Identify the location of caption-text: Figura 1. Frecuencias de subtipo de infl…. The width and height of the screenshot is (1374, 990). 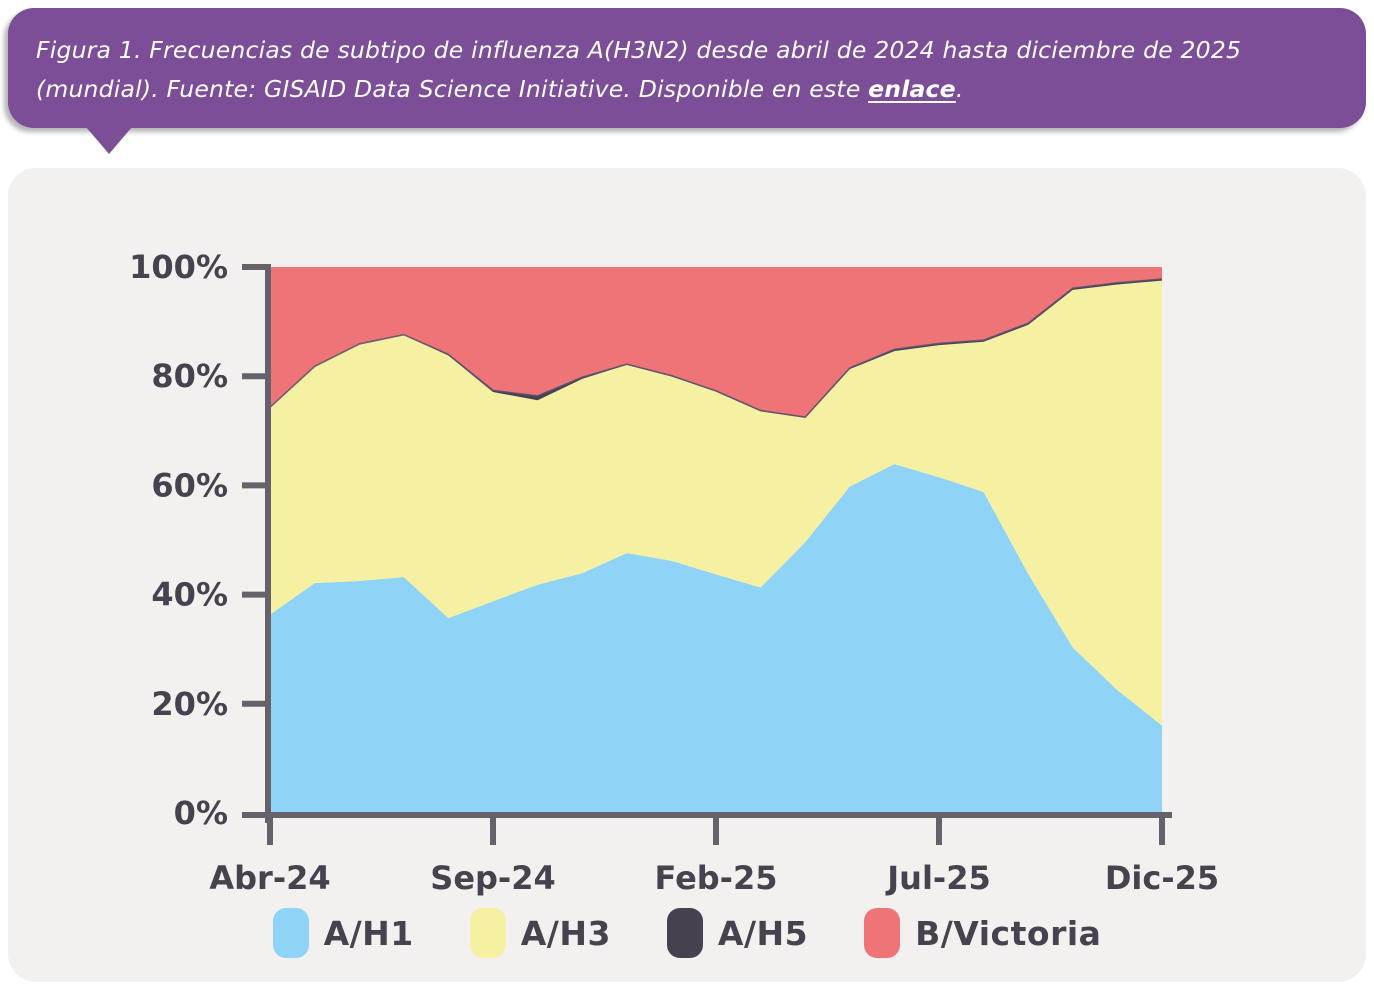
(639, 69).